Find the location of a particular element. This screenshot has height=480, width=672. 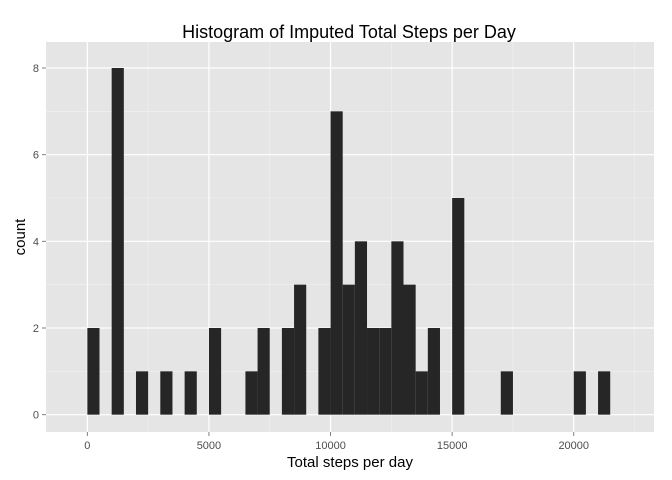

y-tick-label: 4 is located at coordinates (36, 242).